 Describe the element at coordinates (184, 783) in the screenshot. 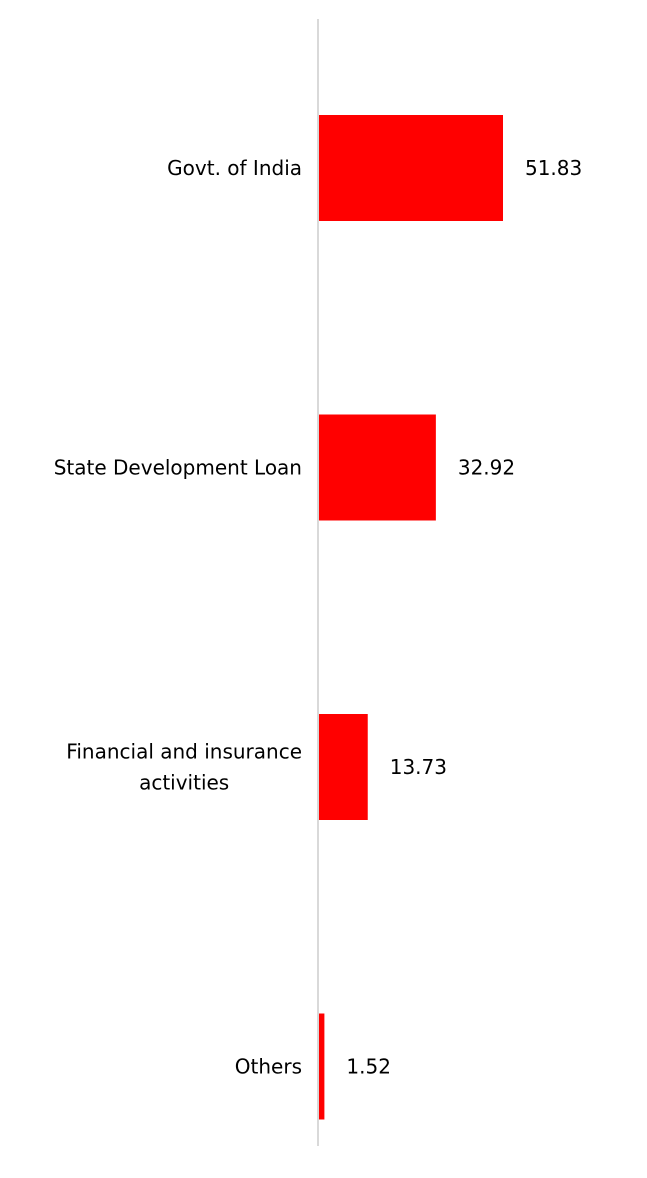

I see `category-label-2-line-1: activities` at that location.